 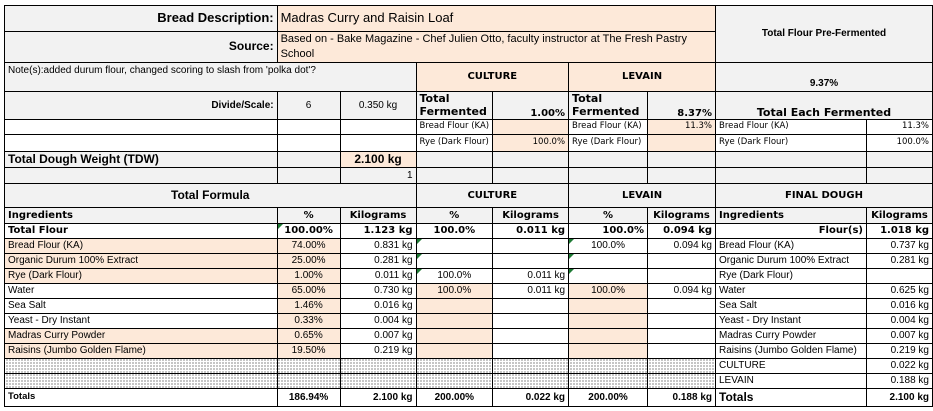 I want to click on final-ingredient-kg, so click(x=899, y=275).